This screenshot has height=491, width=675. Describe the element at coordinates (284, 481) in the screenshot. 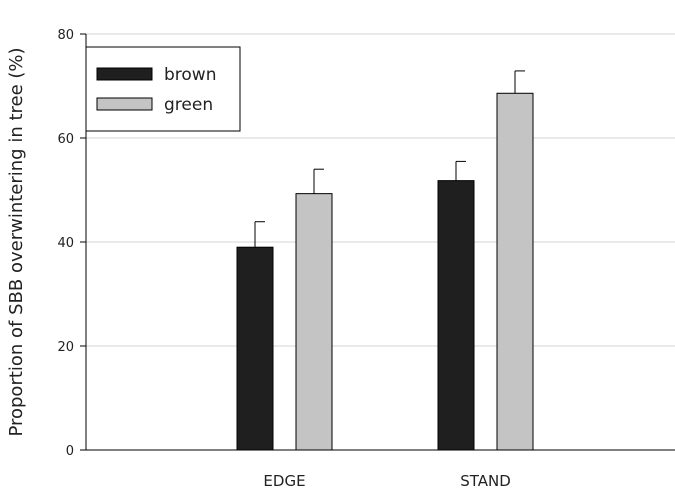

I see `x-tick-label: EDGE` at that location.